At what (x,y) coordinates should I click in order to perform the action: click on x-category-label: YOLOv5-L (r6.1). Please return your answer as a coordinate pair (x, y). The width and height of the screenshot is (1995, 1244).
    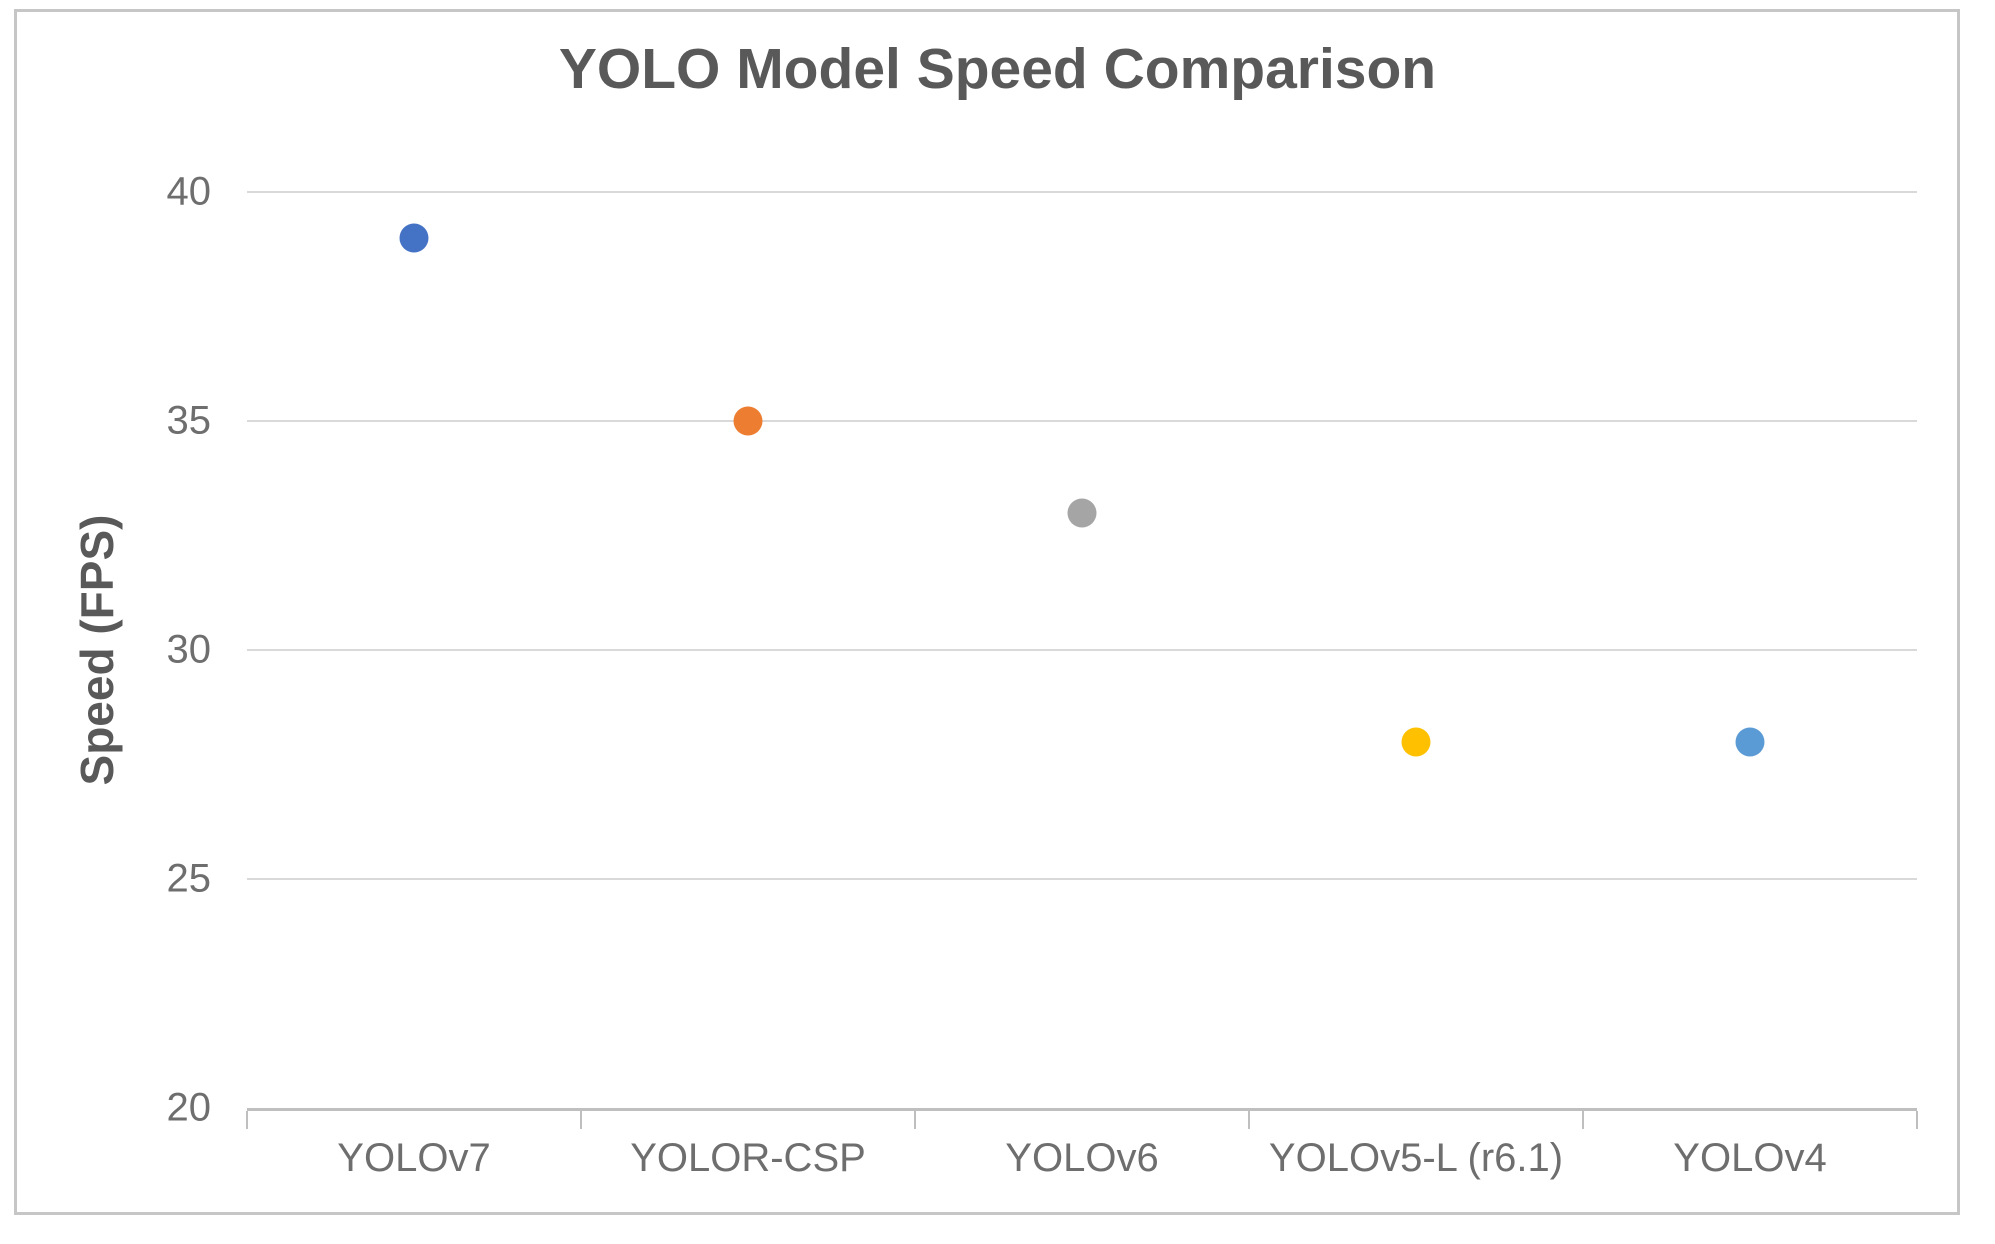
    Looking at the image, I should click on (1416, 1158).